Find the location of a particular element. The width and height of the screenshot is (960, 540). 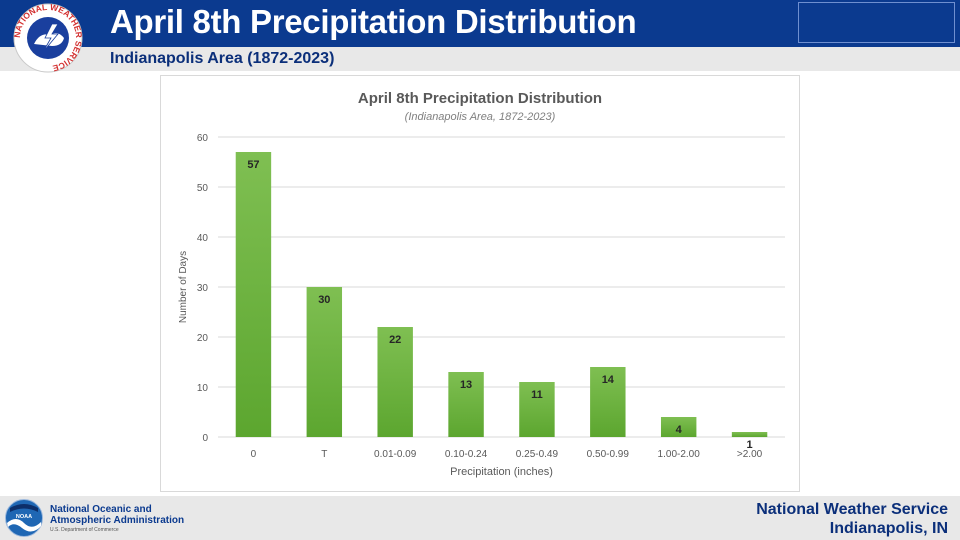

header-placeholder-box is located at coordinates (876, 22).